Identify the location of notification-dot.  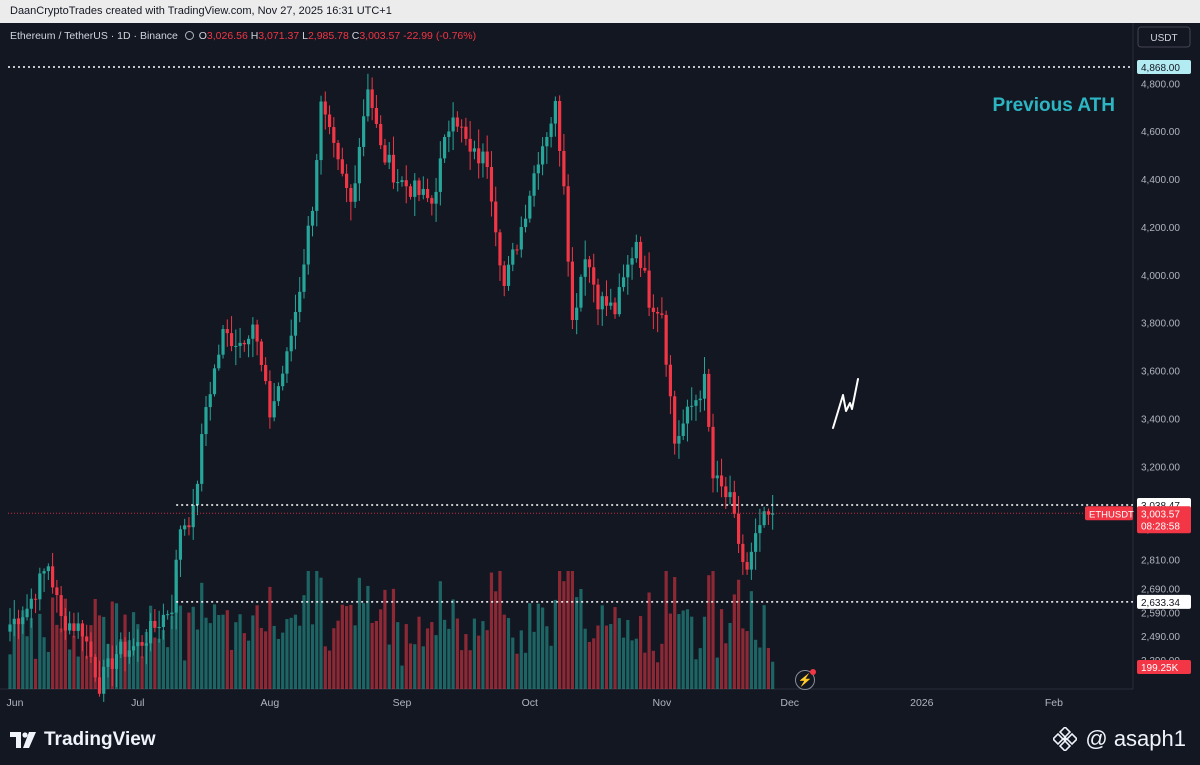
(813, 672).